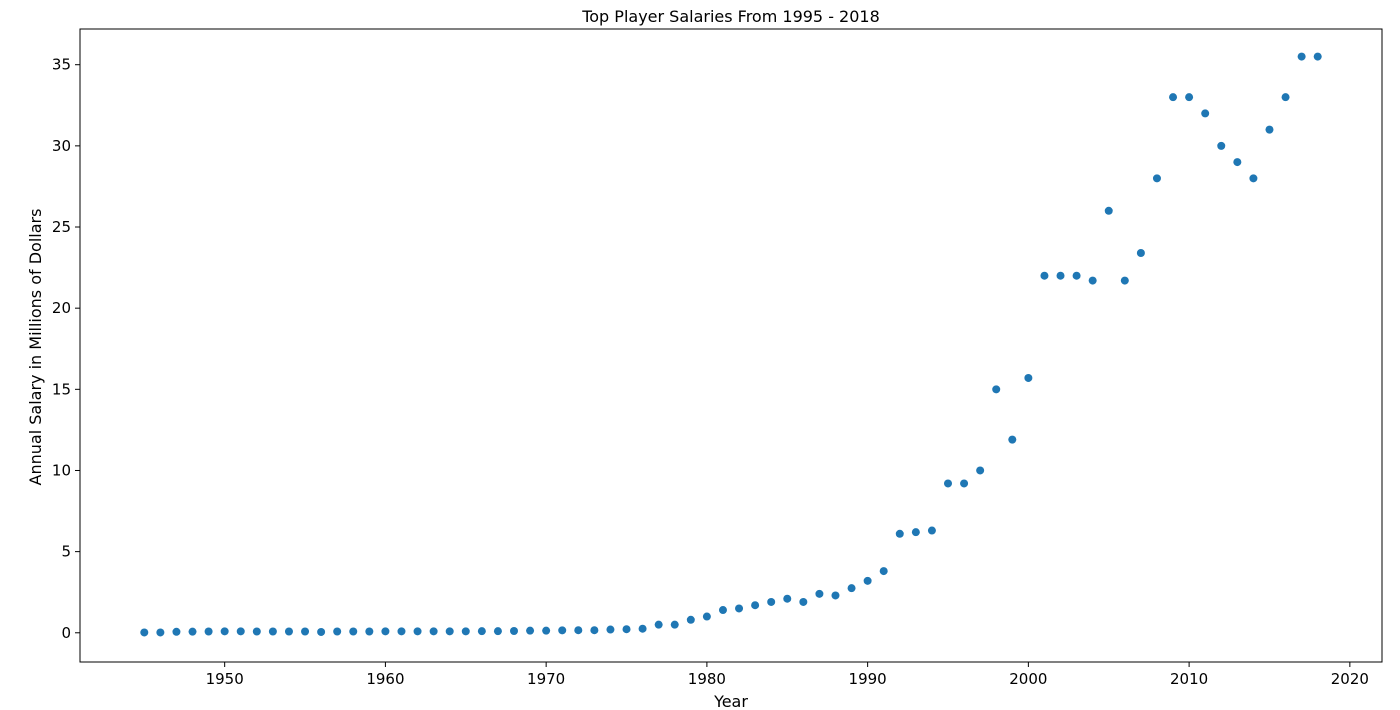 The height and width of the screenshot is (710, 1400). Describe the element at coordinates (66, 552) in the screenshot. I see `y-tick-label: 5` at that location.